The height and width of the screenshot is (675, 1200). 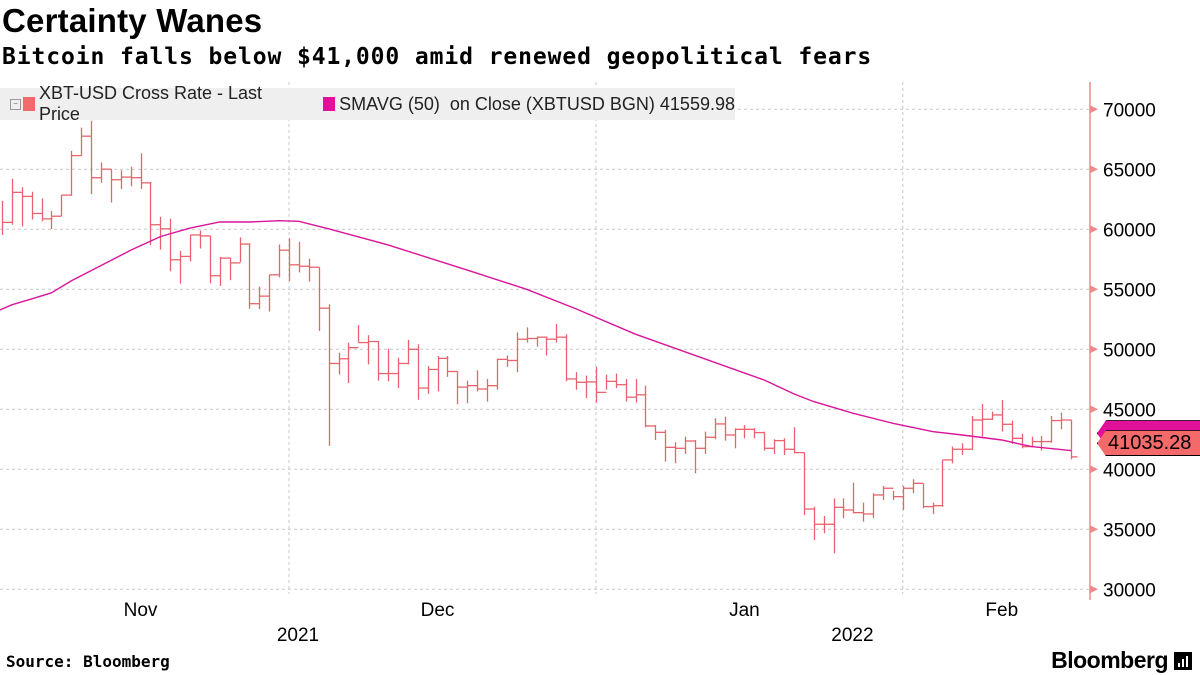 What do you see at coordinates (1129, 110) in the screenshot?
I see `y-tick-label: 70000` at bounding box center [1129, 110].